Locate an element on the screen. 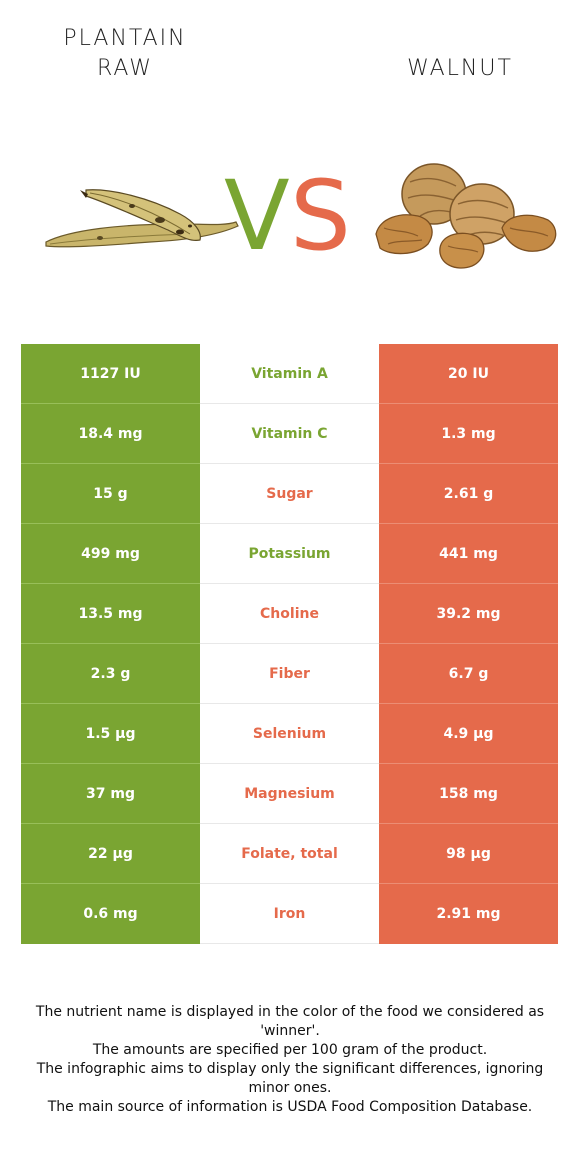 The image size is (580, 1174). table-row: 0.6 mg Iron 2.91 mg is located at coordinates (289, 914).